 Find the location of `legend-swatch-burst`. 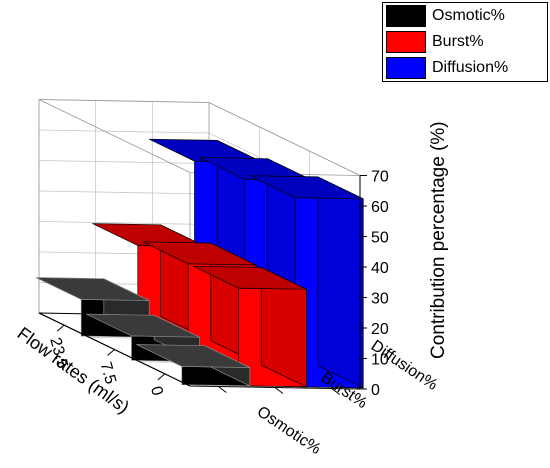

legend-swatch-burst is located at coordinates (406, 42).